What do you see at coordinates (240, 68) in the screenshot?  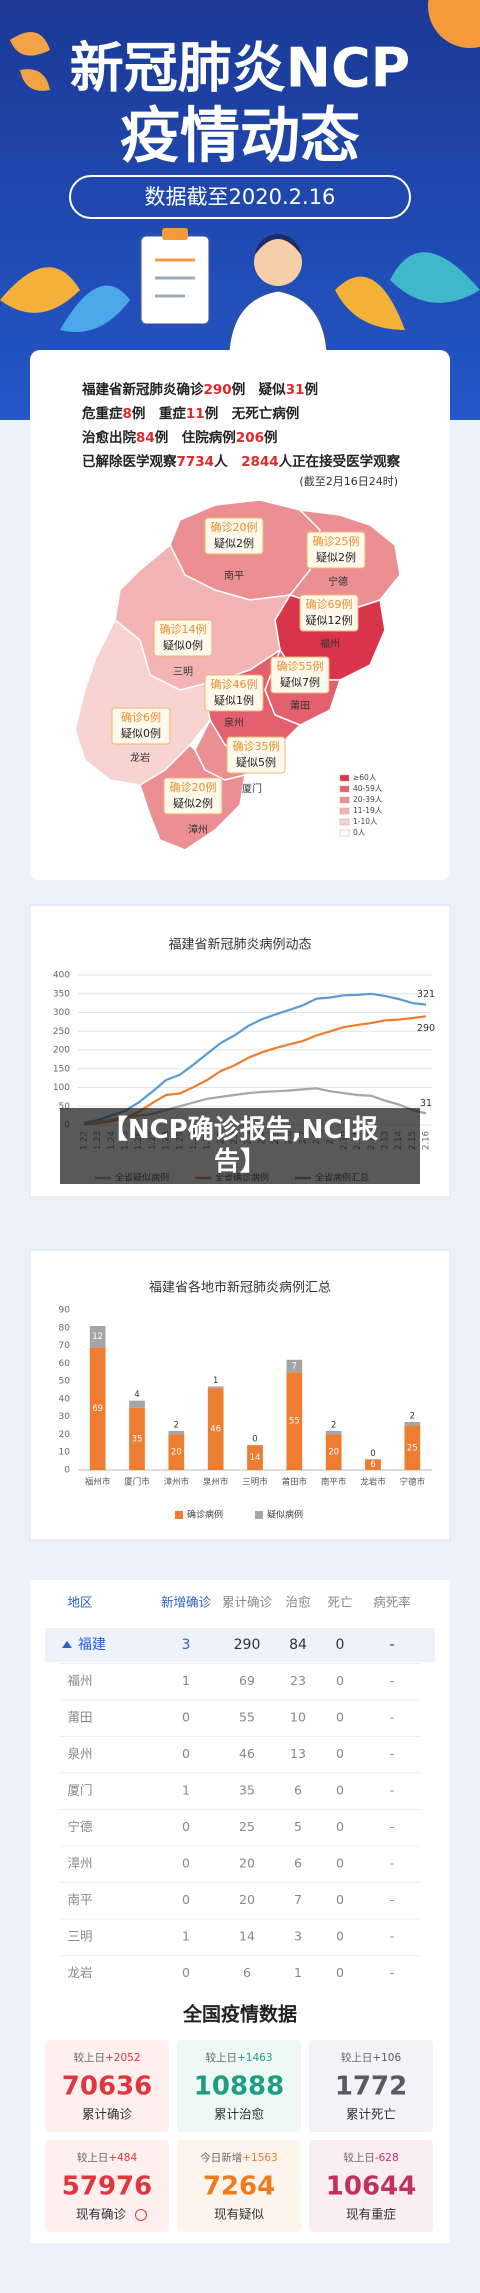 I see `header-title: 新冠肺炎NCP` at bounding box center [240, 68].